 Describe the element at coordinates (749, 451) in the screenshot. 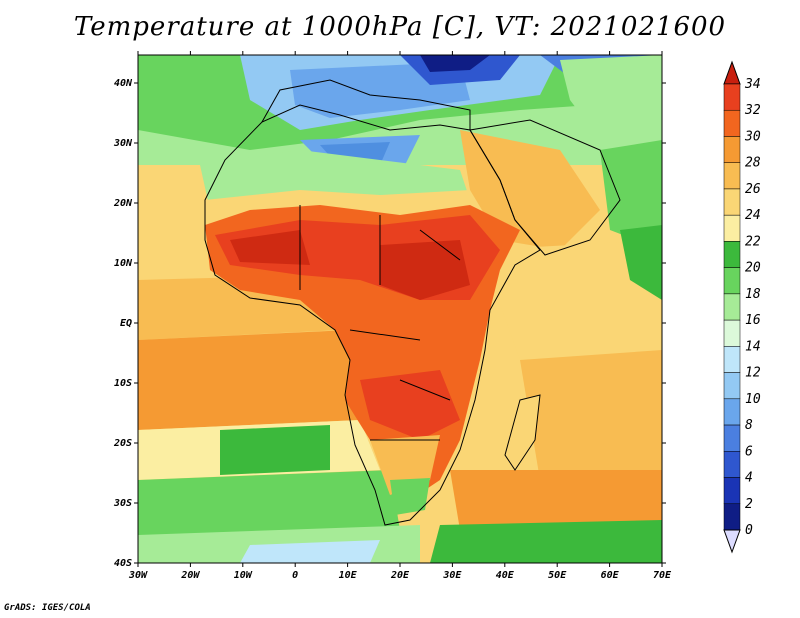

I see `colorbar-label: 6` at that location.